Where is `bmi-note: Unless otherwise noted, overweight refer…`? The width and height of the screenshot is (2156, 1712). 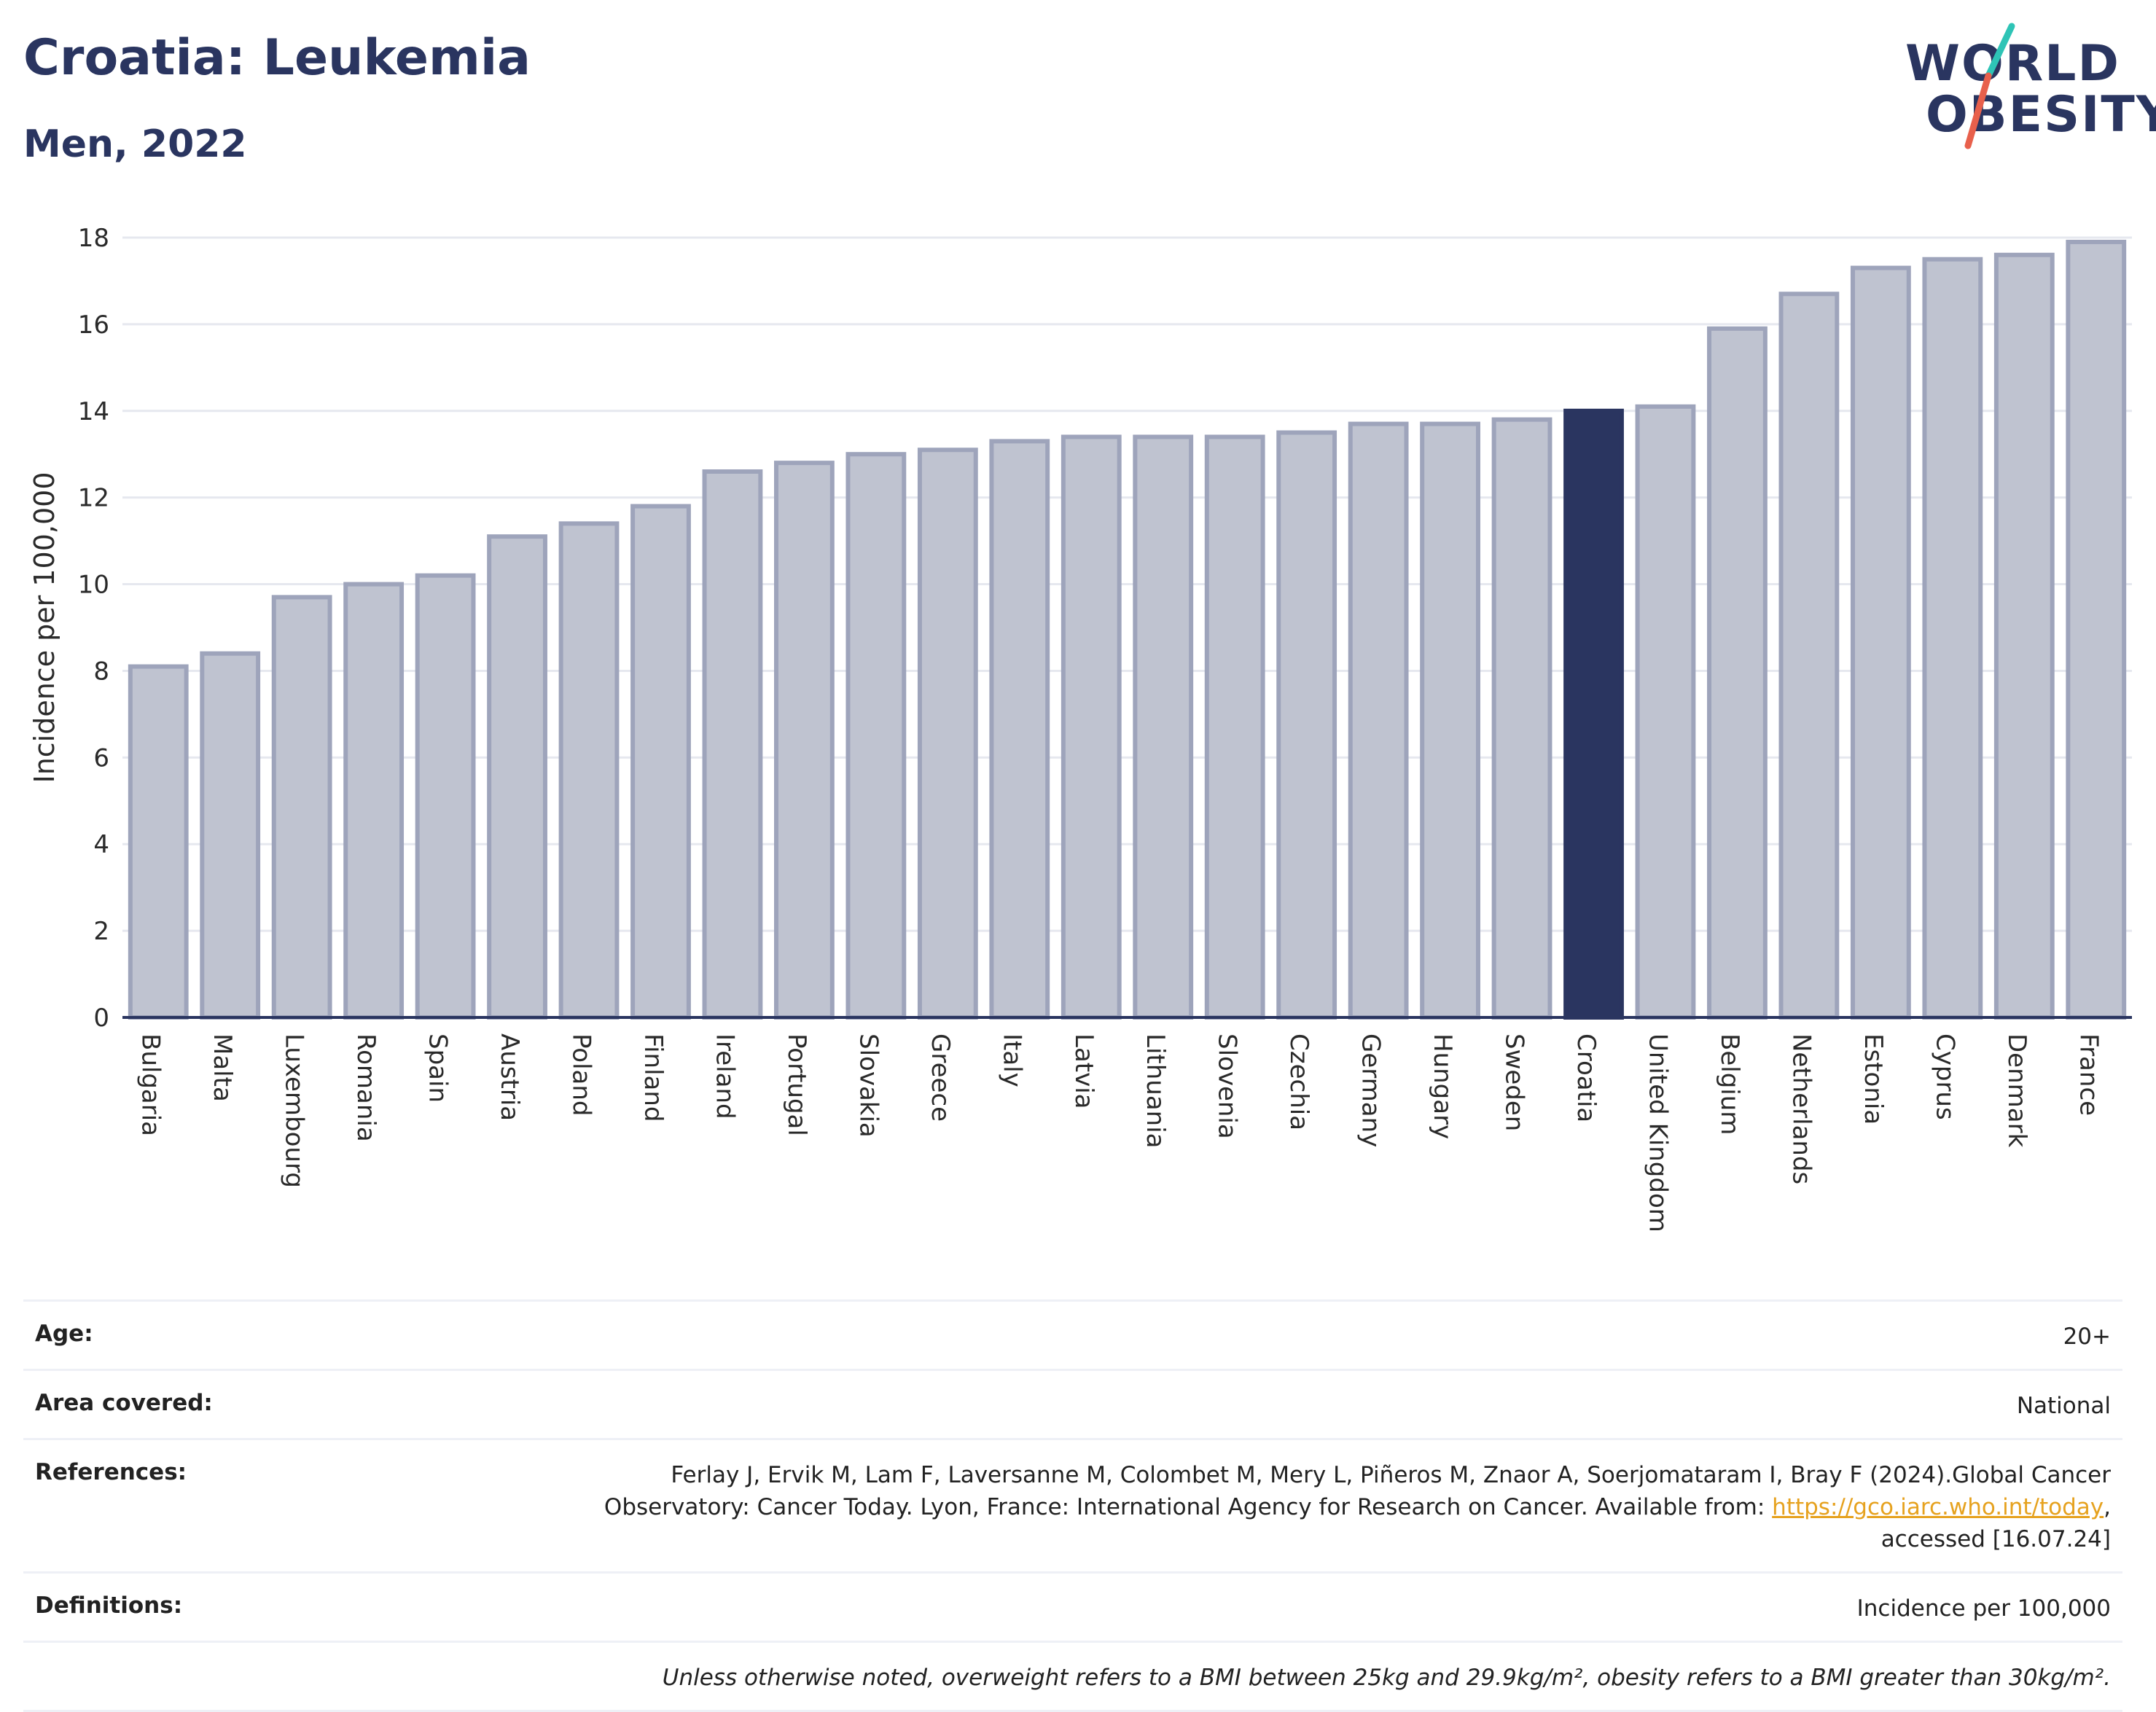
bmi-note: Unless otherwise noted, overweight refer… is located at coordinates (1386, 1678).